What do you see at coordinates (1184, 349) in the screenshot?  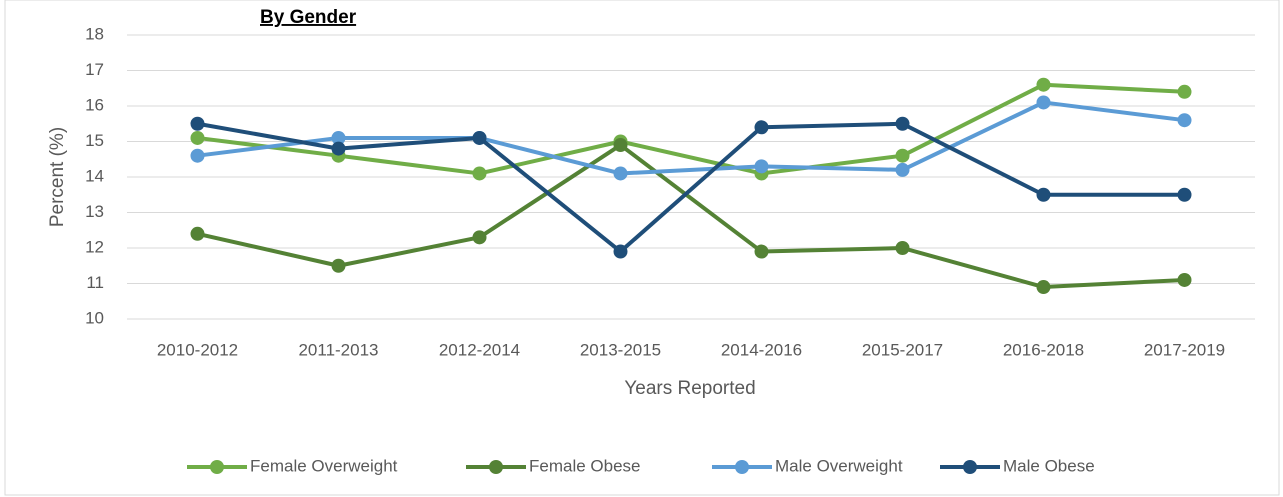 I see `x-tick-label: 2017-2019` at bounding box center [1184, 349].